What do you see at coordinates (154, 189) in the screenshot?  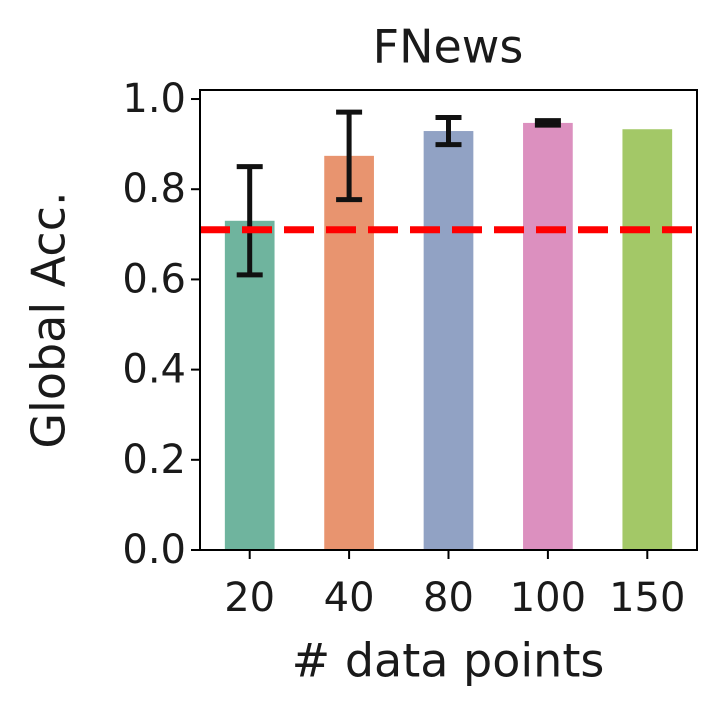 I see `y-tick-label: 0.8` at bounding box center [154, 189].